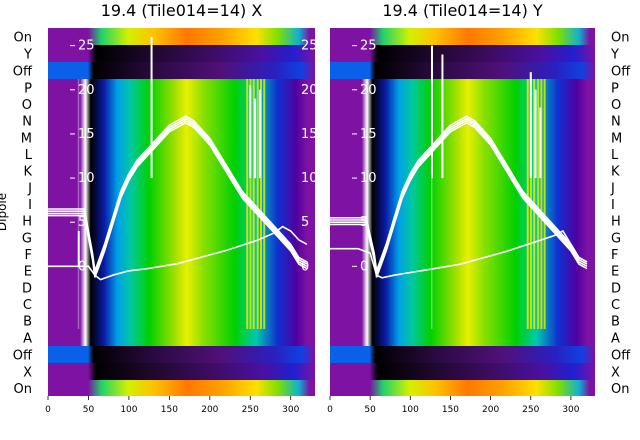  I want to click on row-label: N, so click(616, 122).